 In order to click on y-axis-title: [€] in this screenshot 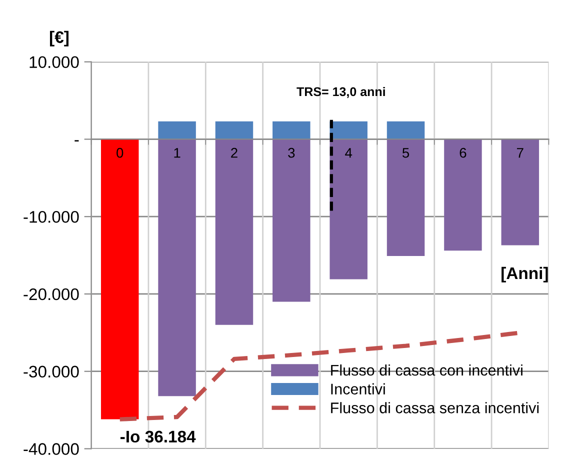, I will do `click(59, 38)`.